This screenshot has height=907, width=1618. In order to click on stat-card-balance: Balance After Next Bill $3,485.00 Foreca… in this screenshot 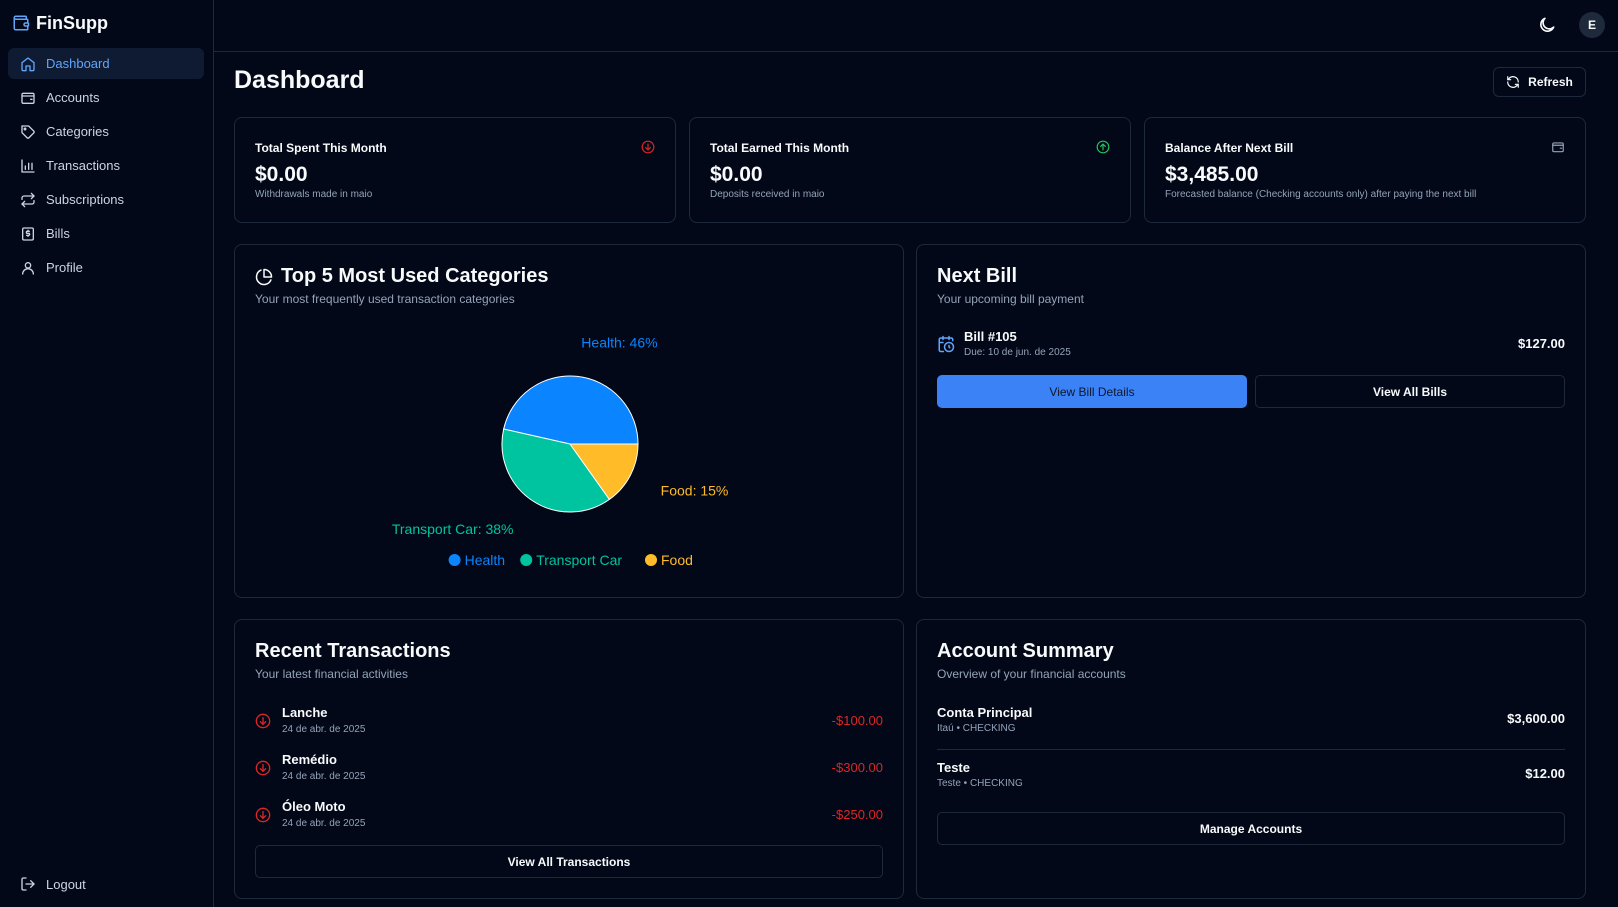, I will do `click(1365, 170)`.